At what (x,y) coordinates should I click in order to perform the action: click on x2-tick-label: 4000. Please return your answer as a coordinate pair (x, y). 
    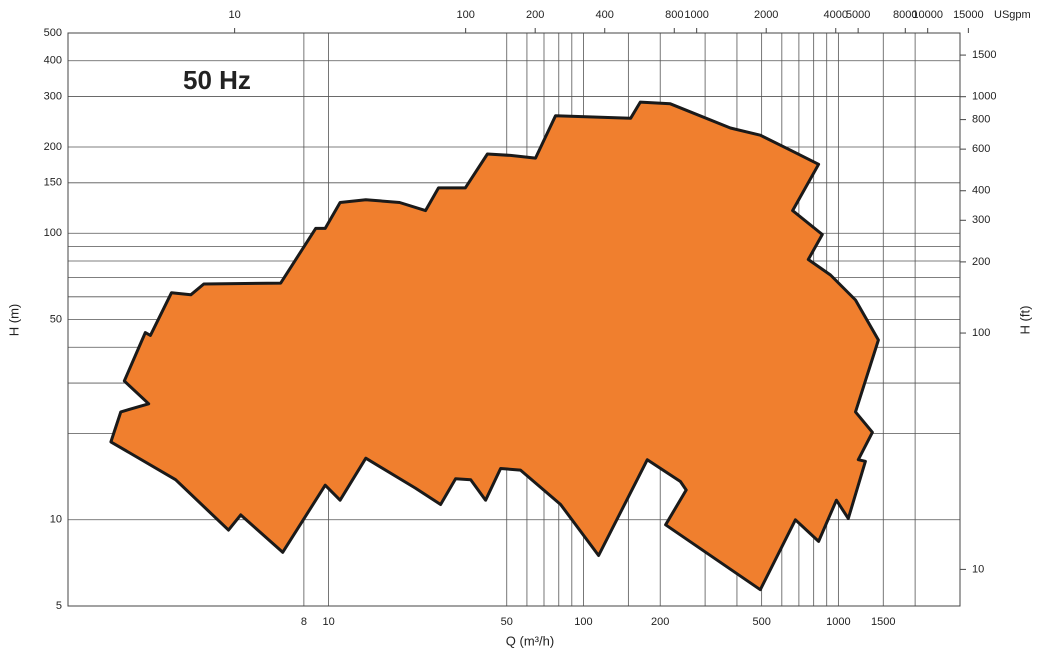
    Looking at the image, I should click on (836, 15).